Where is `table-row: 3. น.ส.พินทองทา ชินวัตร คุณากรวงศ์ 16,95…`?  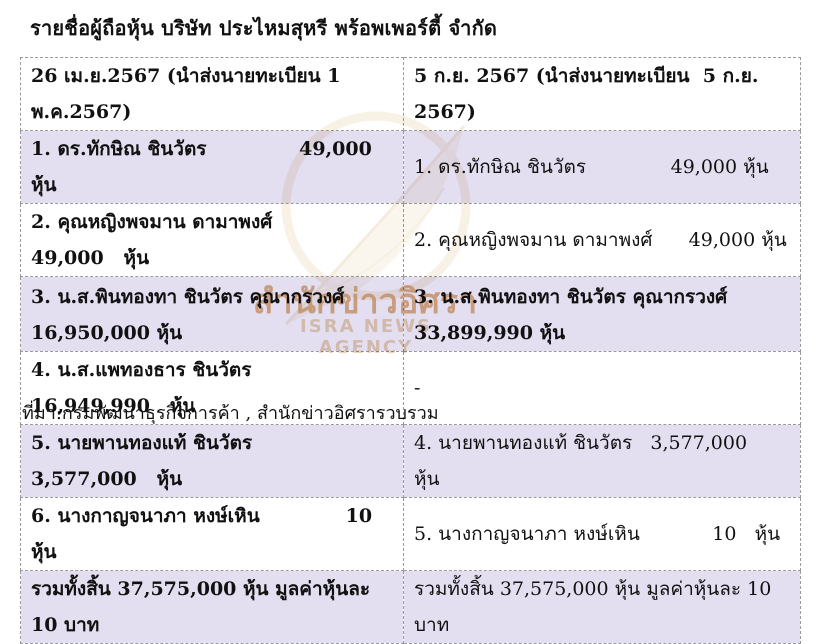
table-row: 3. น.ส.พินทองทา ชินวัตร คุณากรวงศ์ 16,95… is located at coordinates (410, 314).